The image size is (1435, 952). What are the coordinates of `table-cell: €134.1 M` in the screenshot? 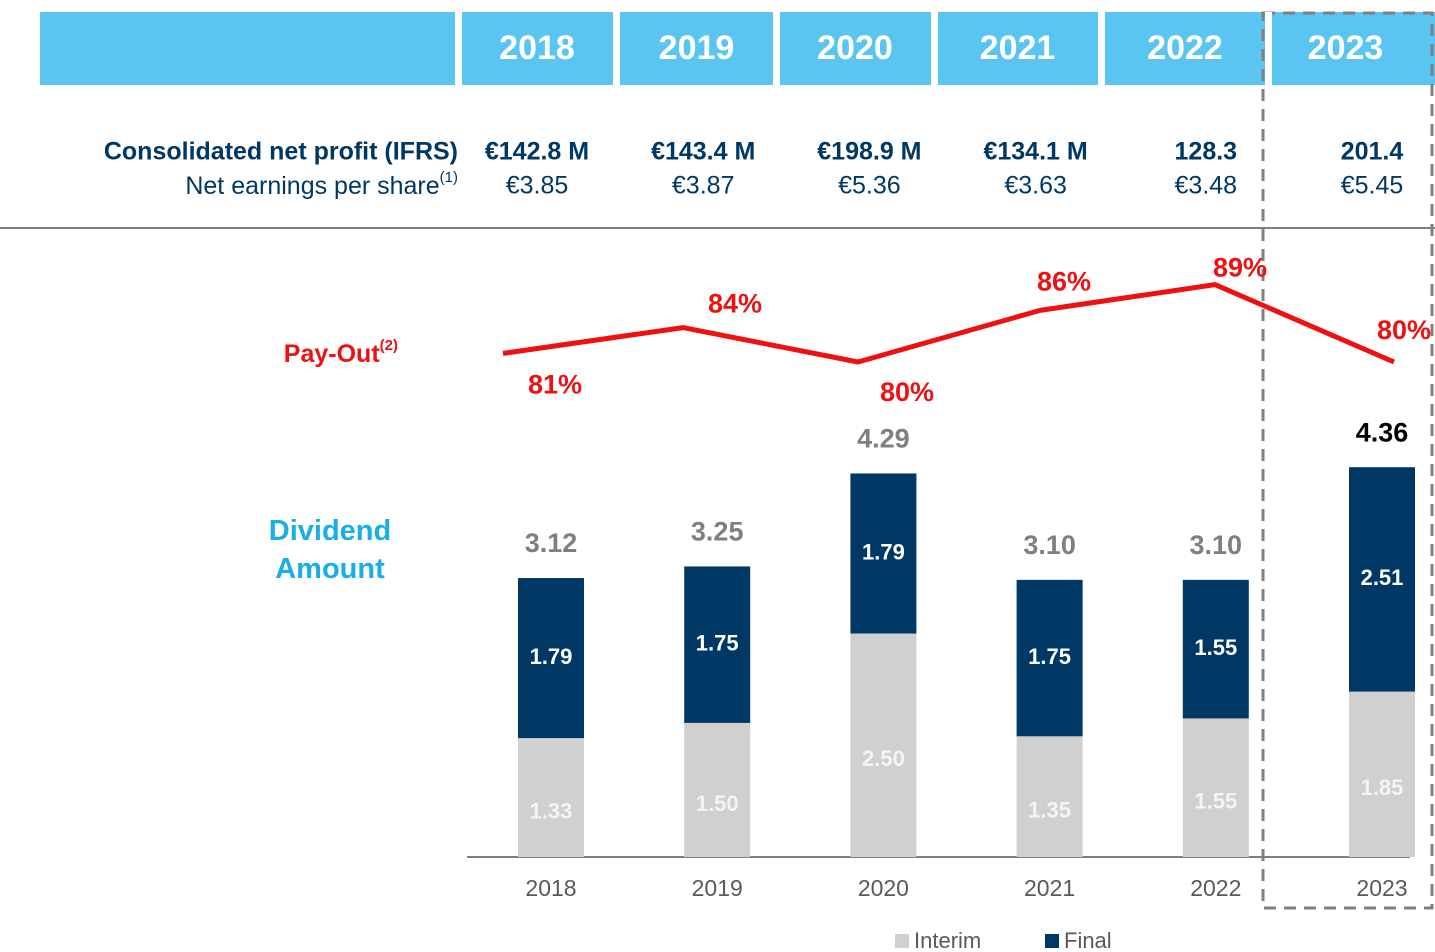 It's located at (1035, 152).